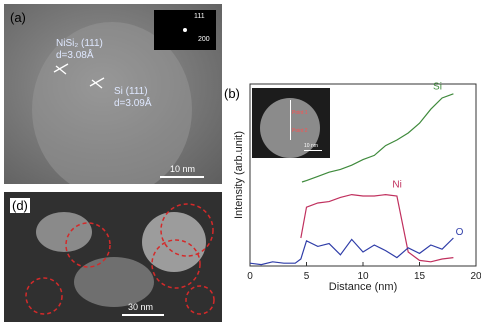  I want to click on y-axis-label: Intensity (arb.unit), so click(239, 175).